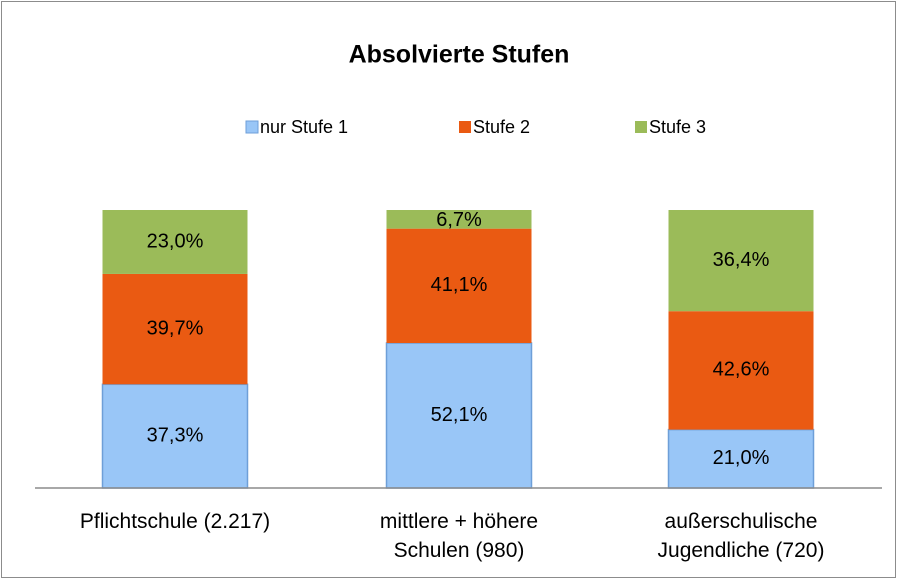 The image size is (897, 579). What do you see at coordinates (677, 127) in the screenshot?
I see `legend-label: Stufe 3` at bounding box center [677, 127].